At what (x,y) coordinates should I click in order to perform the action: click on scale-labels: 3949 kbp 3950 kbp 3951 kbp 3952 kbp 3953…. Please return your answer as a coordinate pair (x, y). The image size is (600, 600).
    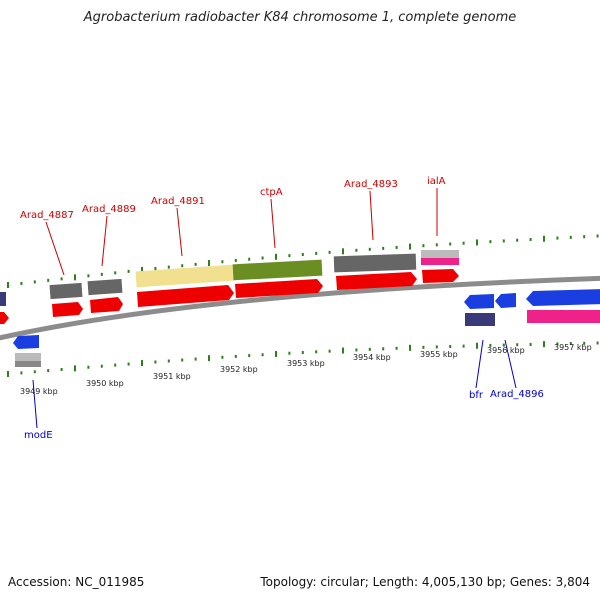
    Looking at the image, I should click on (306, 369).